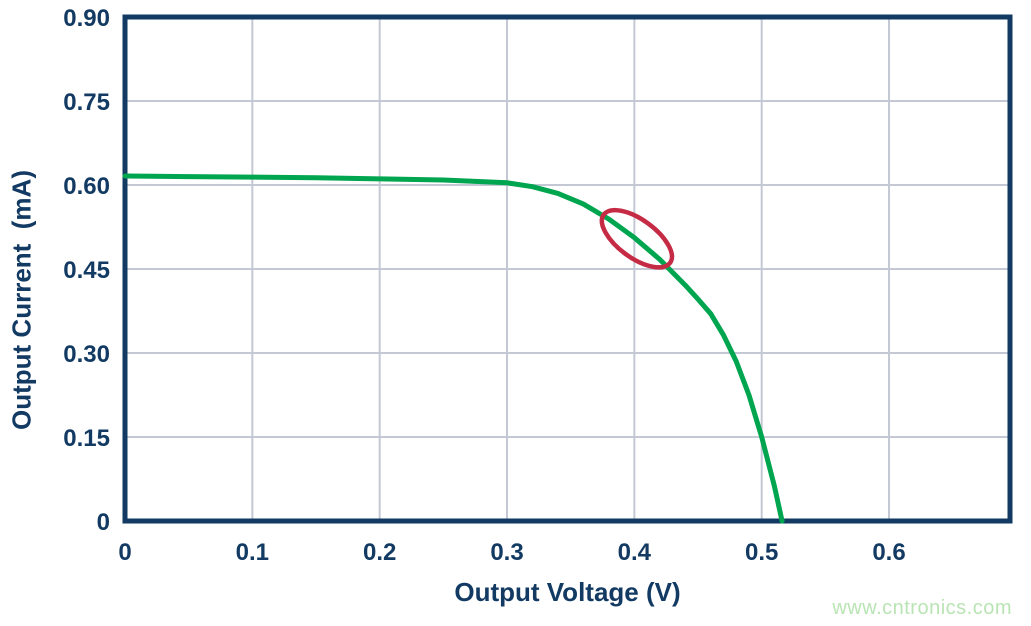  I want to click on y-axis-title: Output Current (mA), so click(21, 300).